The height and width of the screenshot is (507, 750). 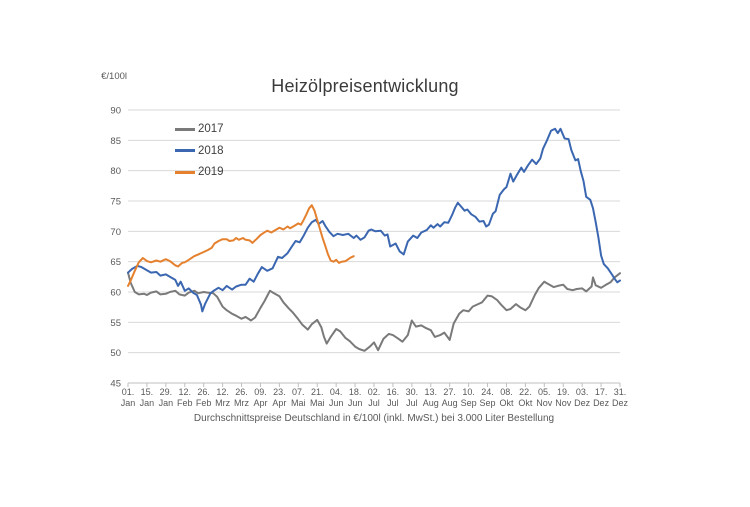 I want to click on x-tick-label-day: 18., so click(x=355, y=392).